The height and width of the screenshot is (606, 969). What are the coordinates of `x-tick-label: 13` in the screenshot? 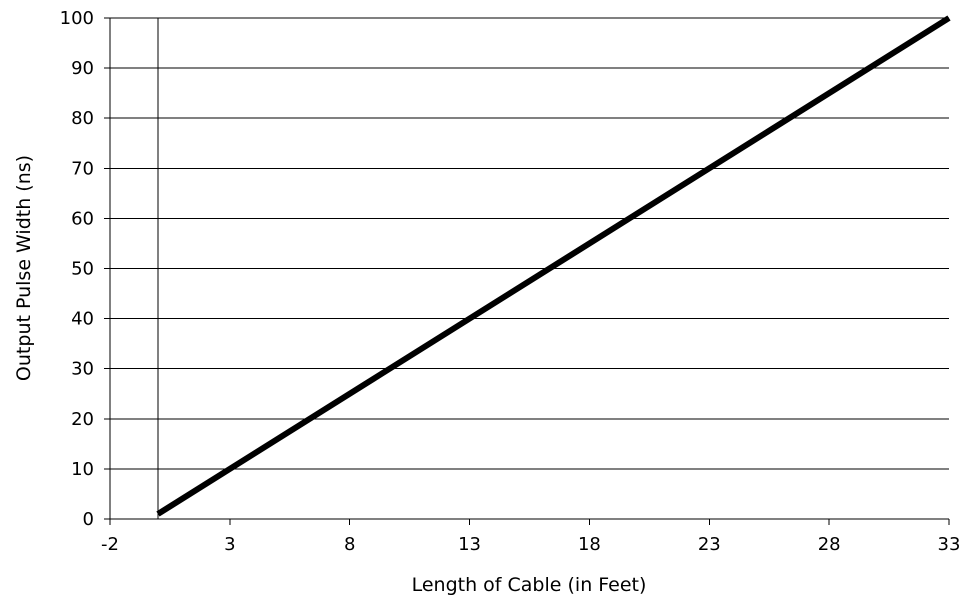 It's located at (469, 544).